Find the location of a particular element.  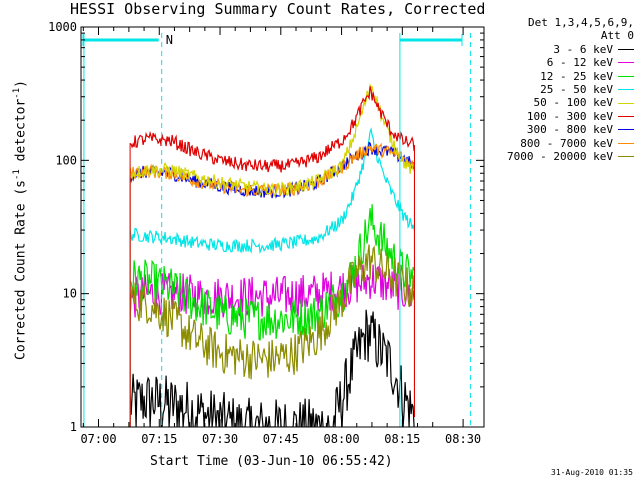

y-tick-label-2: 100 is located at coordinates (66, 160).